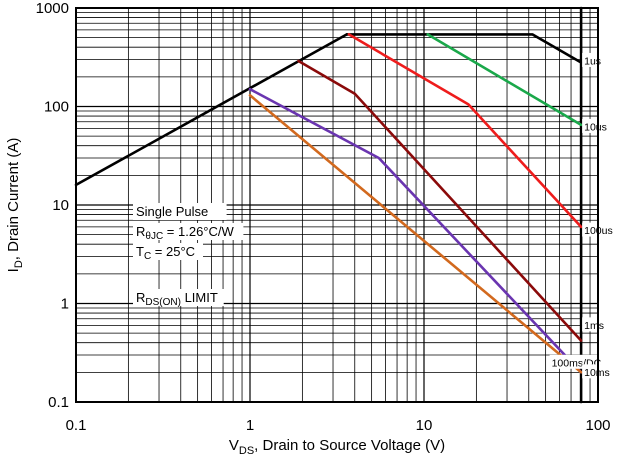  I want to click on y-axis-title: ID, Drain Current (A), so click(15, 205).